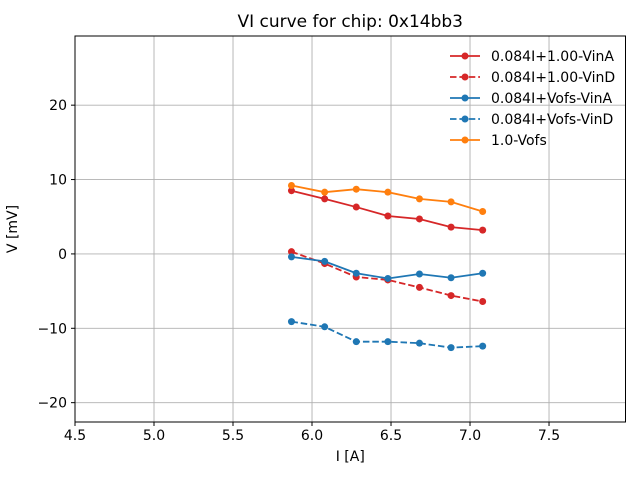 This screenshot has height=480, width=640. Describe the element at coordinates (350, 22) in the screenshot. I see `chart-title: VI curve for chip: 0x14bb3` at that location.